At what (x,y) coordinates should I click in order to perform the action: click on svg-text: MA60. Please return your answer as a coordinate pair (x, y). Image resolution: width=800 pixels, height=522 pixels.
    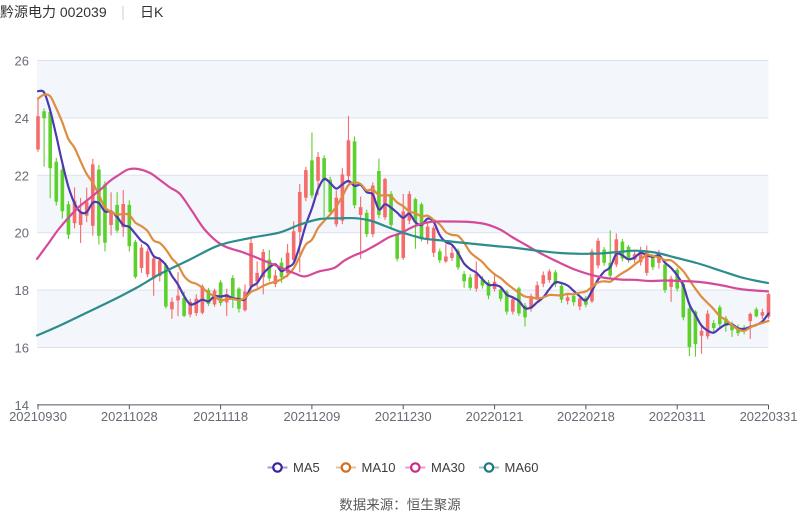
    Looking at the image, I should click on (522, 467).